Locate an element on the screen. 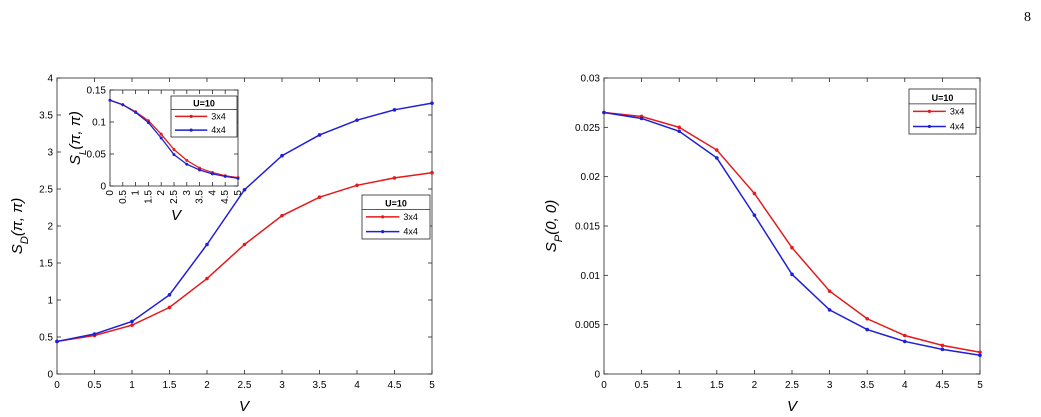  main-b-xtick-label: 5 is located at coordinates (980, 385).